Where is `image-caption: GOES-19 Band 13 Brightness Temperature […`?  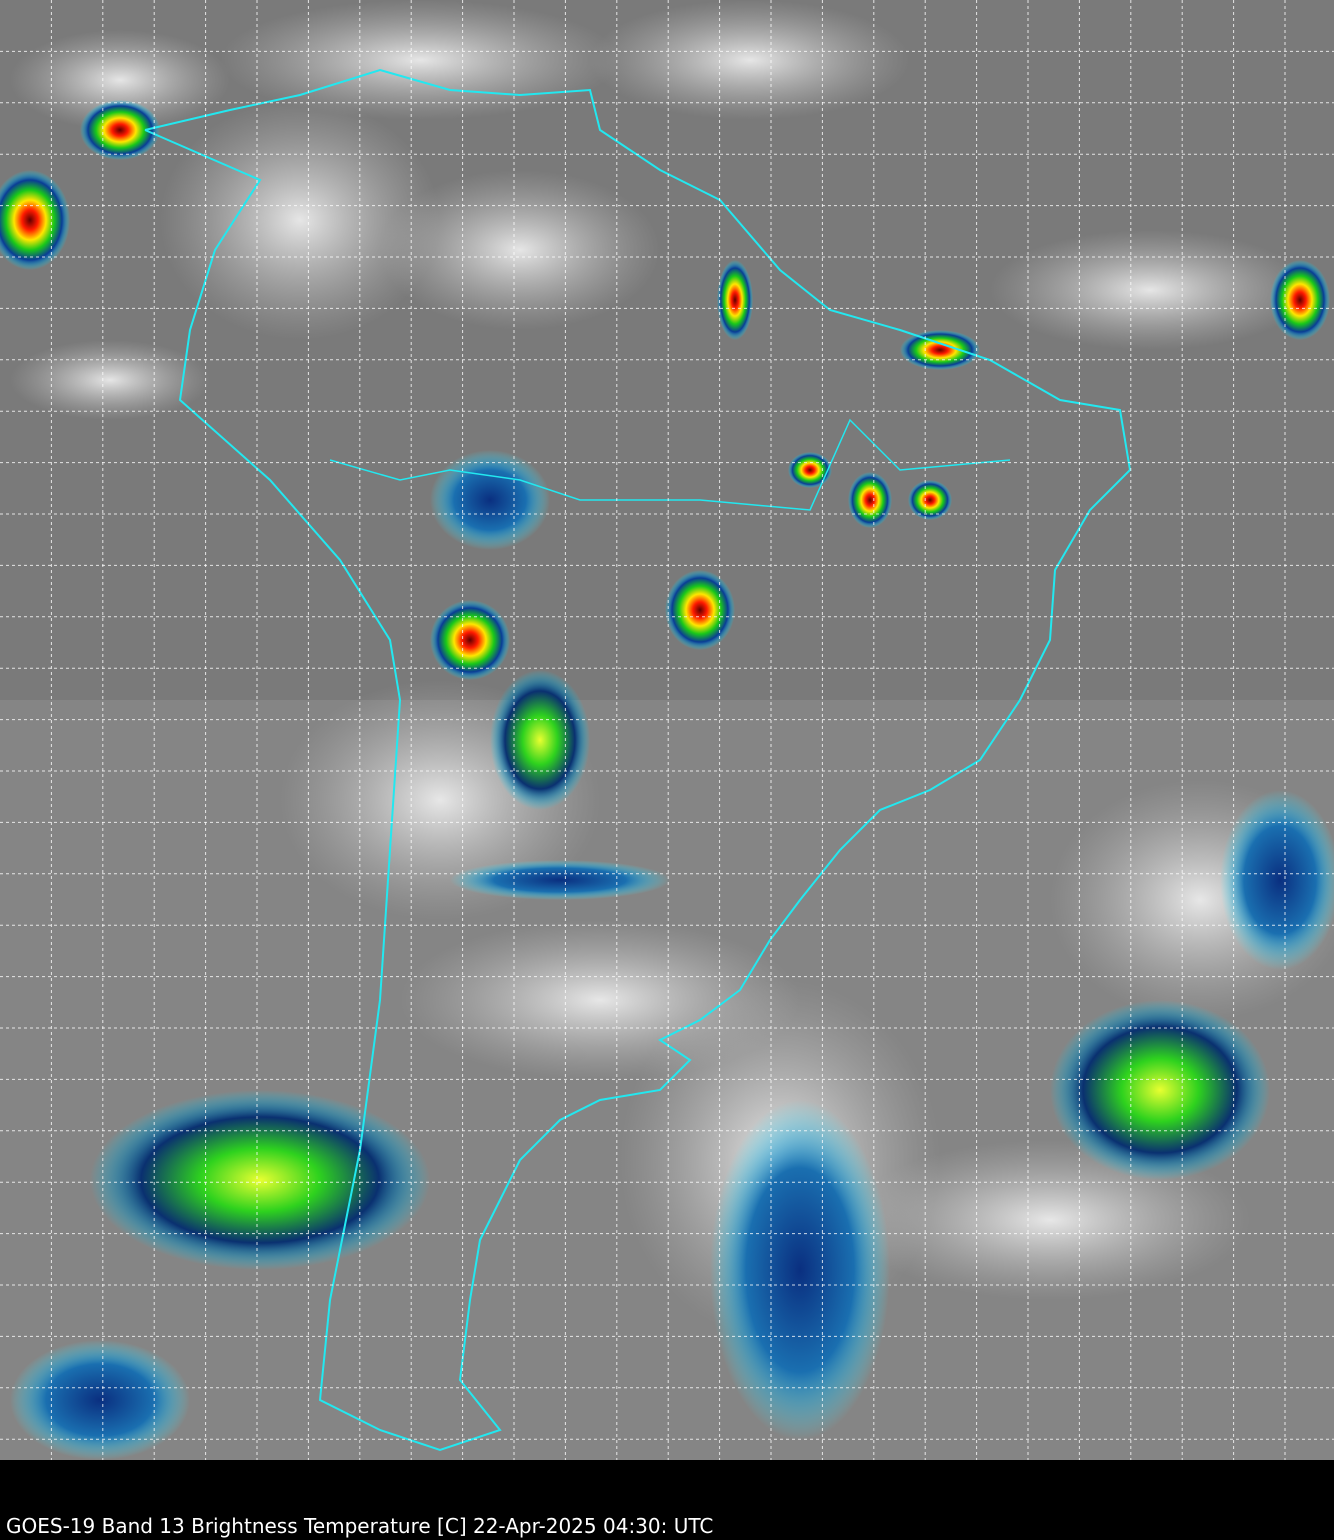
image-caption: GOES-19 Band 13 Brightness Temperature [… is located at coordinates (360, 1526).